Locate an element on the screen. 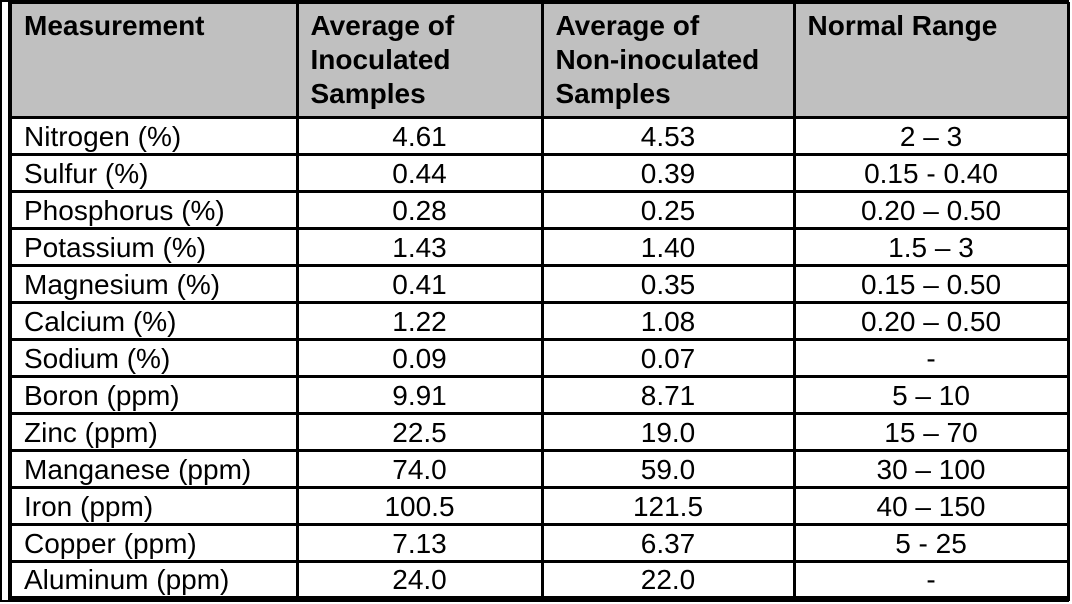 The image size is (1072, 604). table-row: Manganese (ppm) 74.0 59.0 30 – 100 is located at coordinates (539, 469).